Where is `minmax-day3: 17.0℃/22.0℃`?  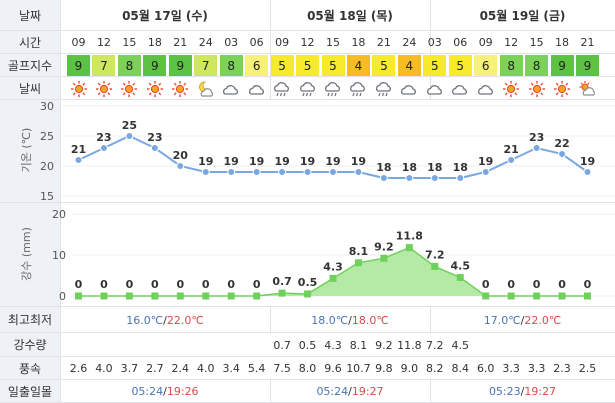
minmax-day3: 17.0℃/22.0℃ is located at coordinates (522, 320).